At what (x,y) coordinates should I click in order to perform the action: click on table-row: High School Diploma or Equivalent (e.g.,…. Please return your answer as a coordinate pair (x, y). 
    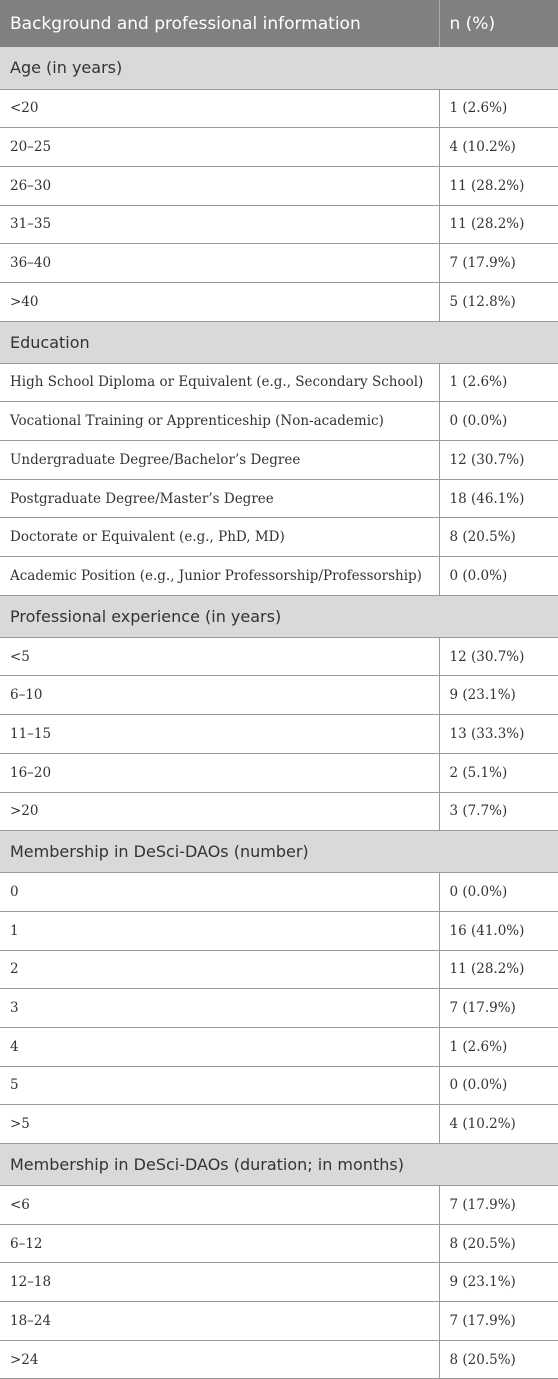
    Looking at the image, I should click on (279, 383).